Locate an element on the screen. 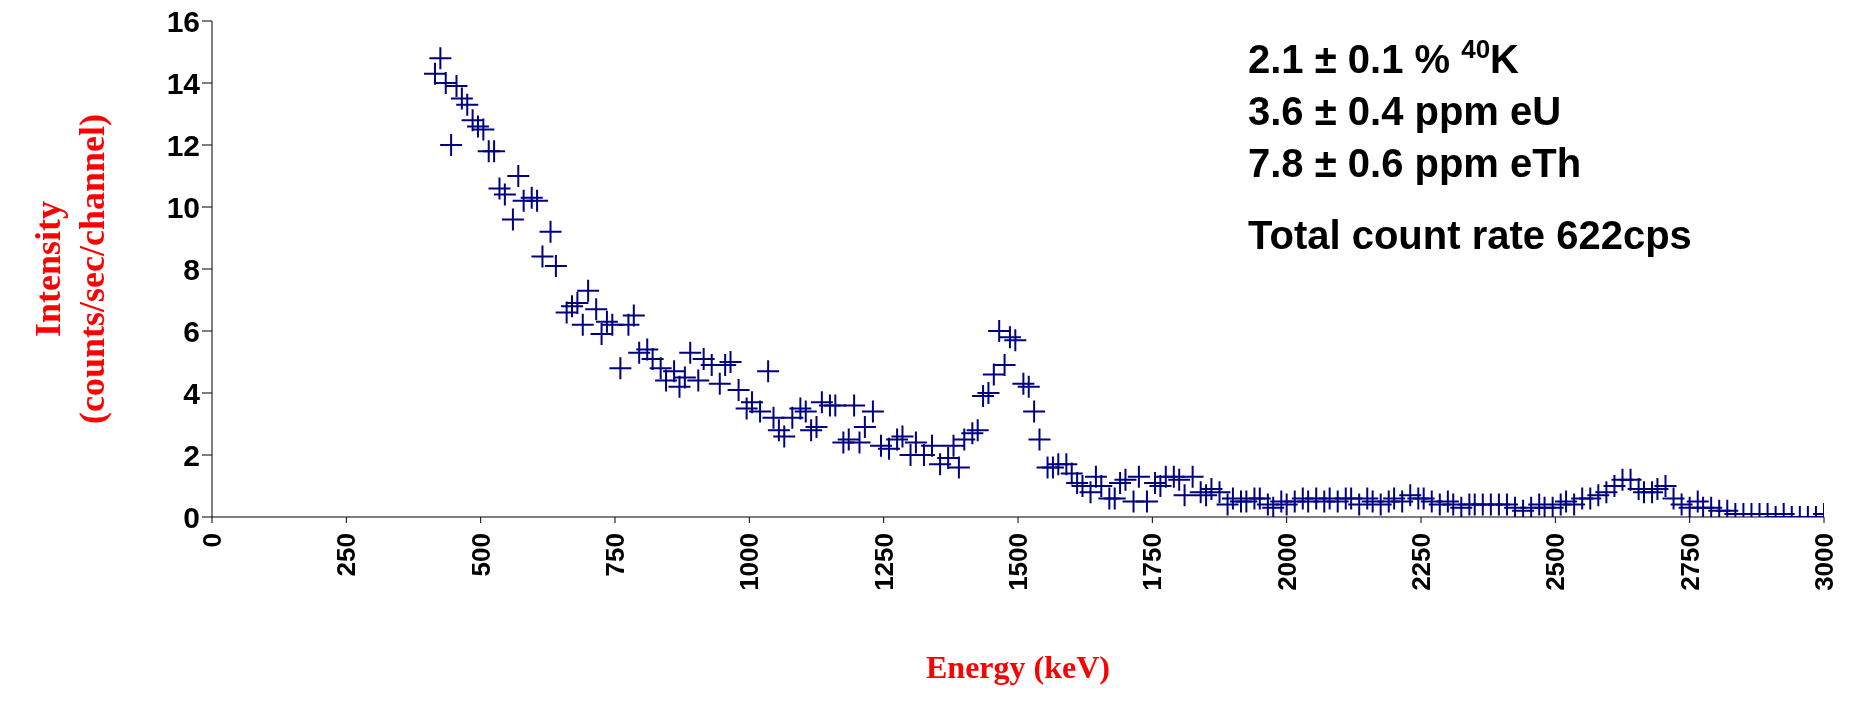  y-tick-label: 12 is located at coordinates (183, 145).